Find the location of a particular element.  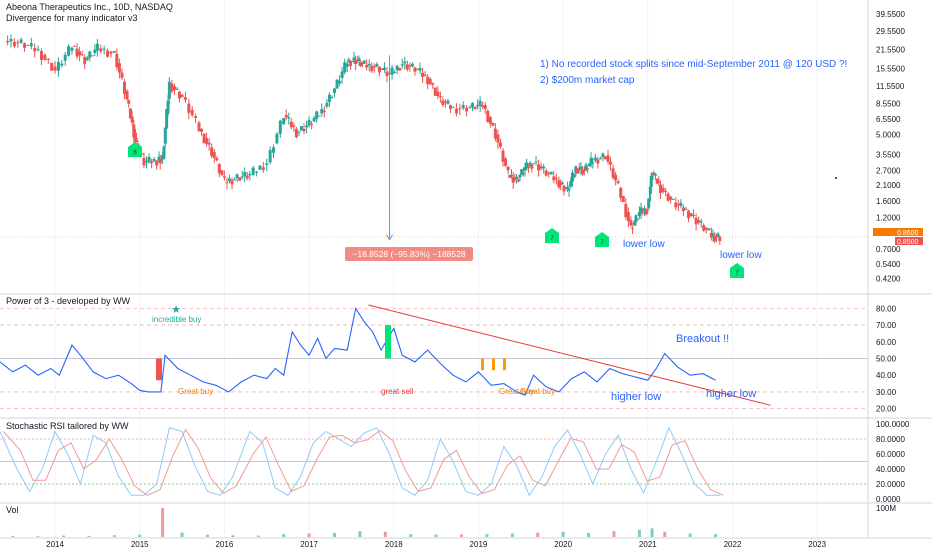

main-y-tick: 11.5500 is located at coordinates (890, 86).